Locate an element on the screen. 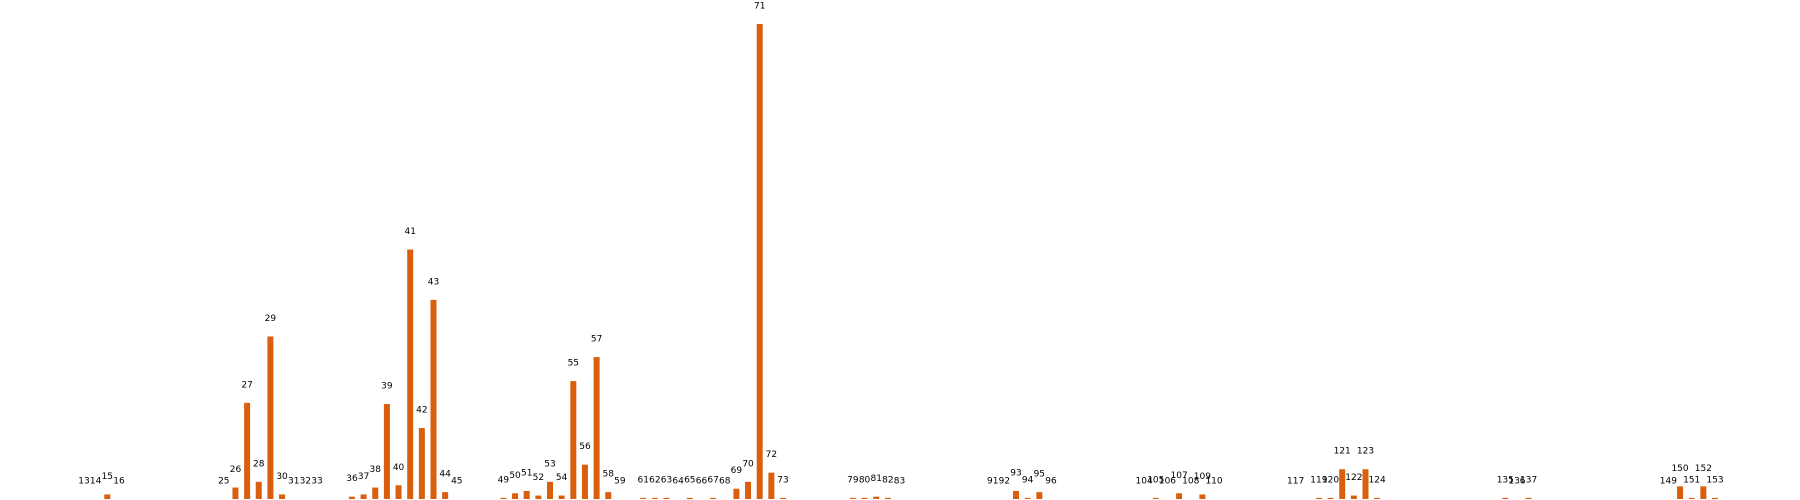  bar-label: 83 is located at coordinates (899, 482).